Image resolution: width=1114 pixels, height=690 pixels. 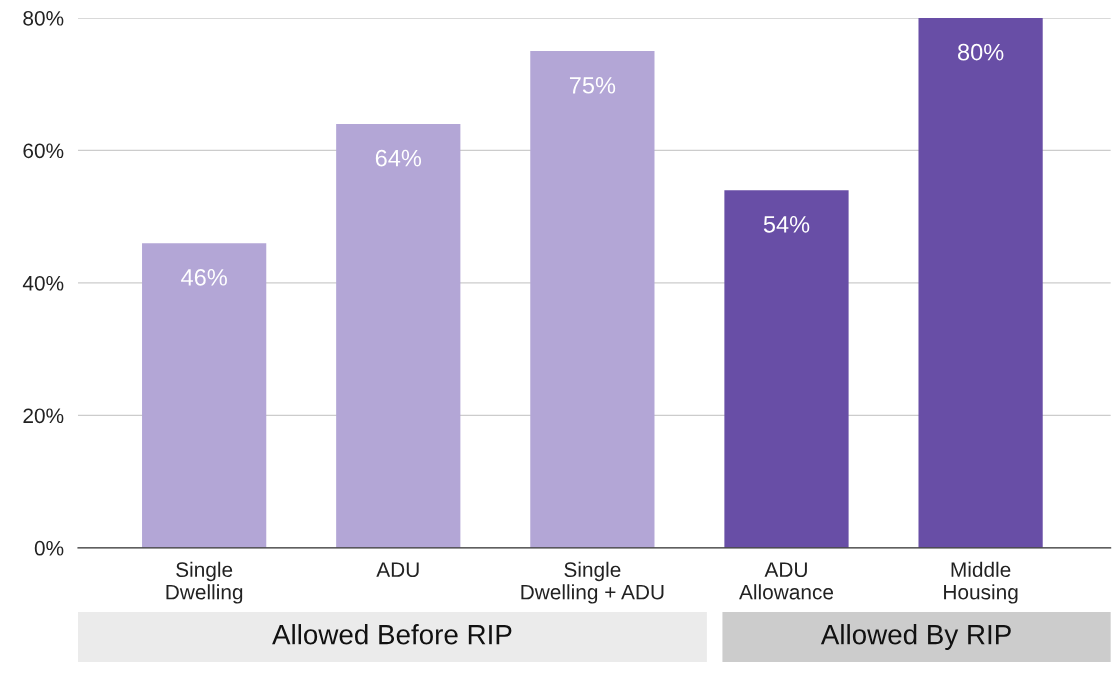 What do you see at coordinates (392, 634) in the screenshot?
I see `text: Allowed Before RIP` at bounding box center [392, 634].